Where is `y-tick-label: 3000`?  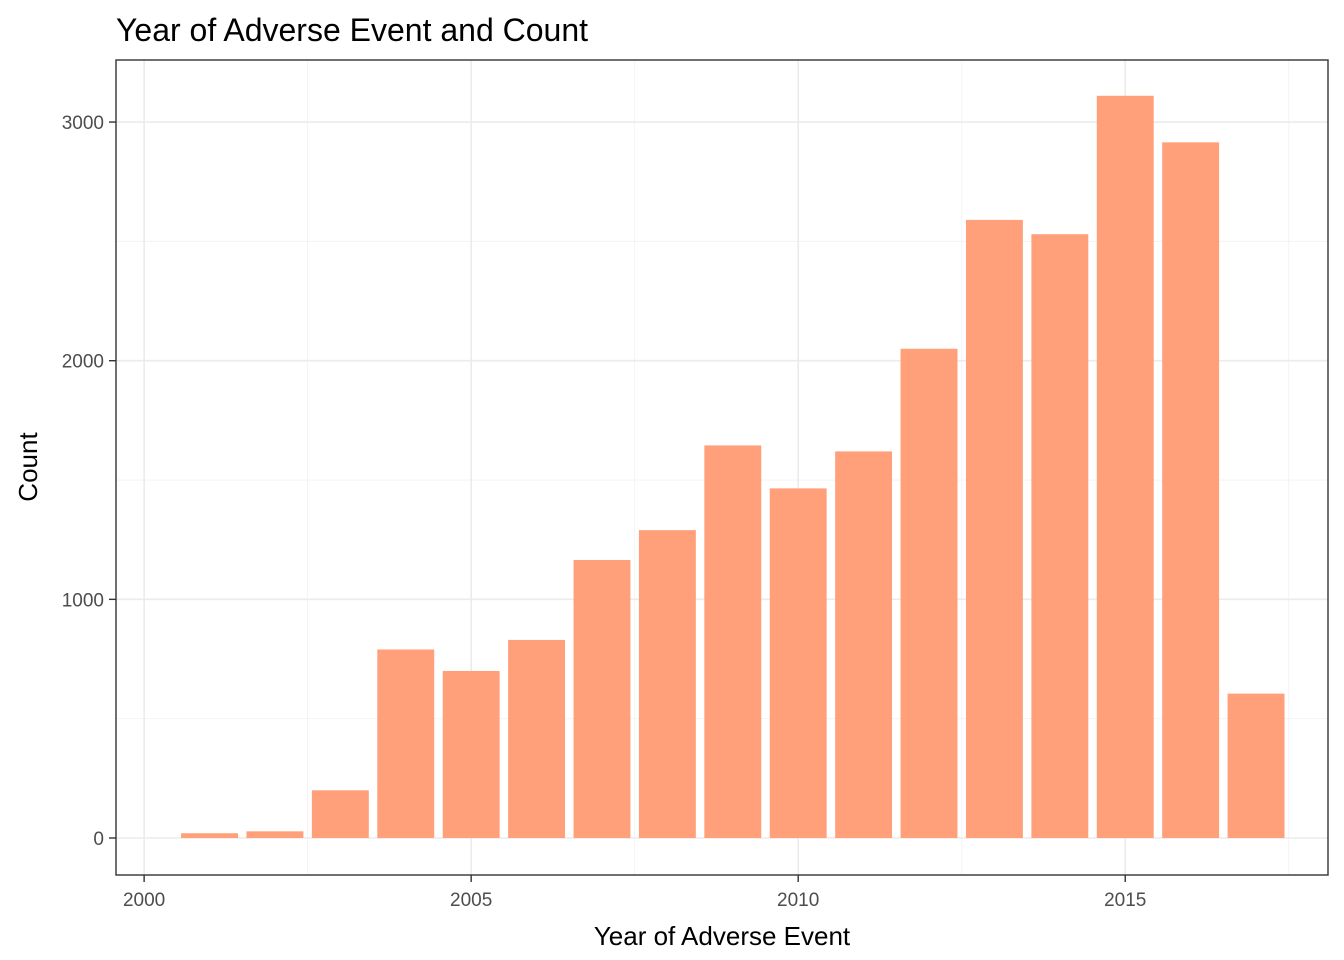
y-tick-label: 3000 is located at coordinates (83, 123).